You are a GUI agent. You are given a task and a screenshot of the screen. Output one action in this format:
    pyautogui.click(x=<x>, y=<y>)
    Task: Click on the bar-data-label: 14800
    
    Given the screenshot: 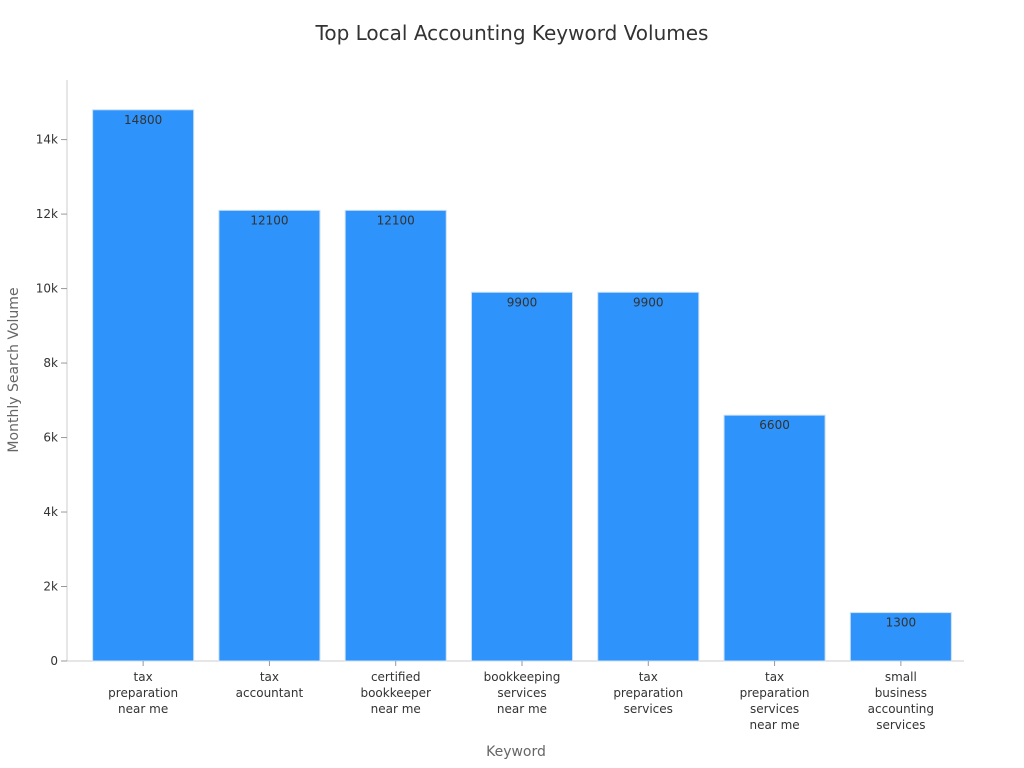 What is the action you would take?
    pyautogui.click(x=143, y=120)
    